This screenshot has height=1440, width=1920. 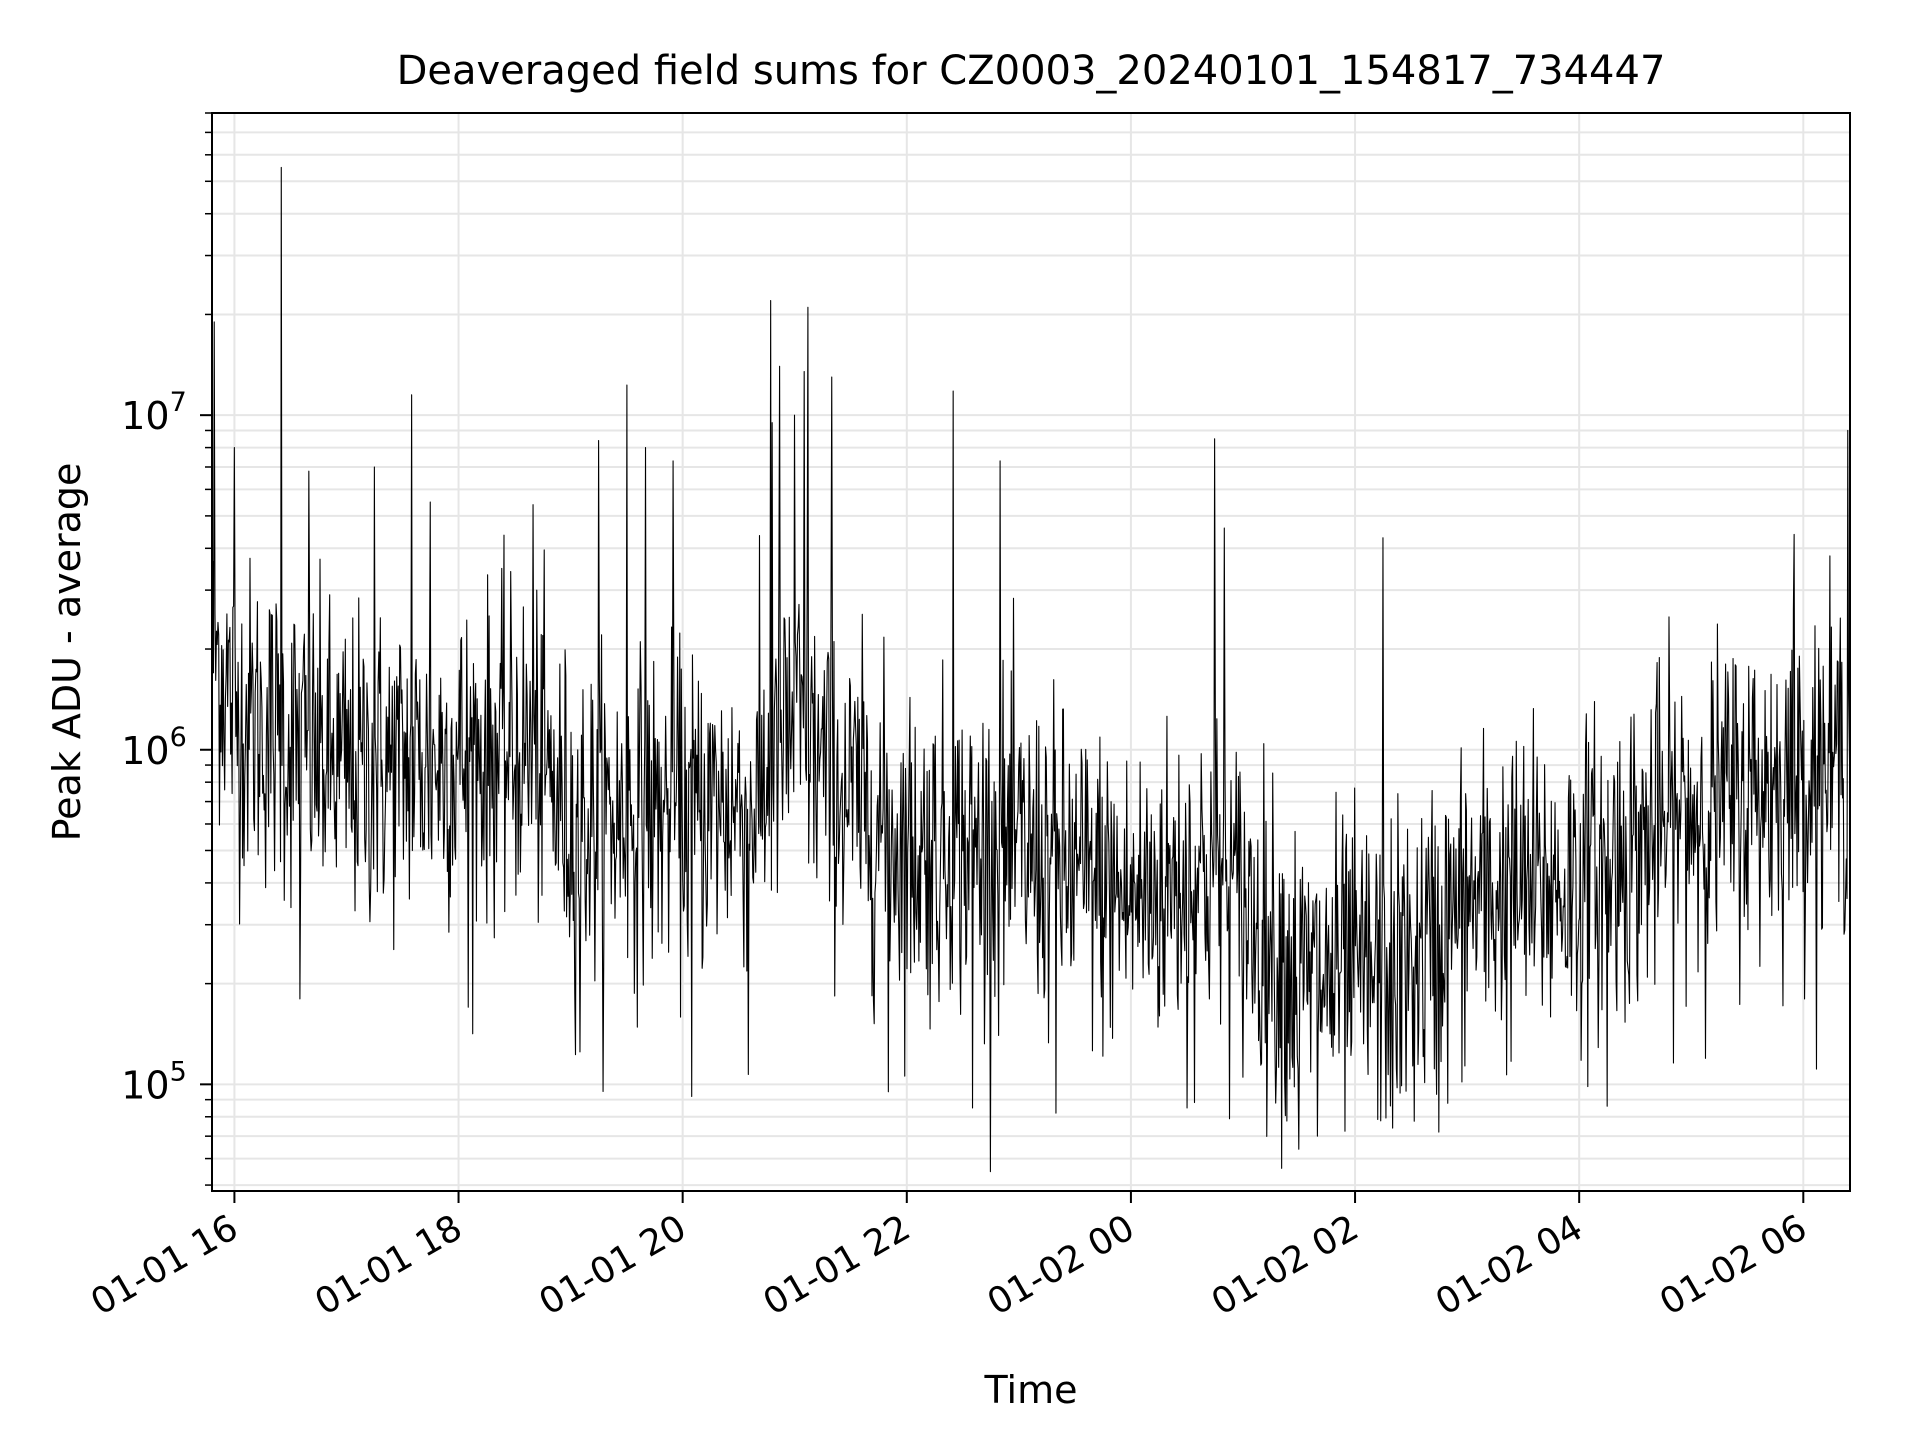 I want to click on y-tick-label: 10⁶, so click(x=154, y=747).